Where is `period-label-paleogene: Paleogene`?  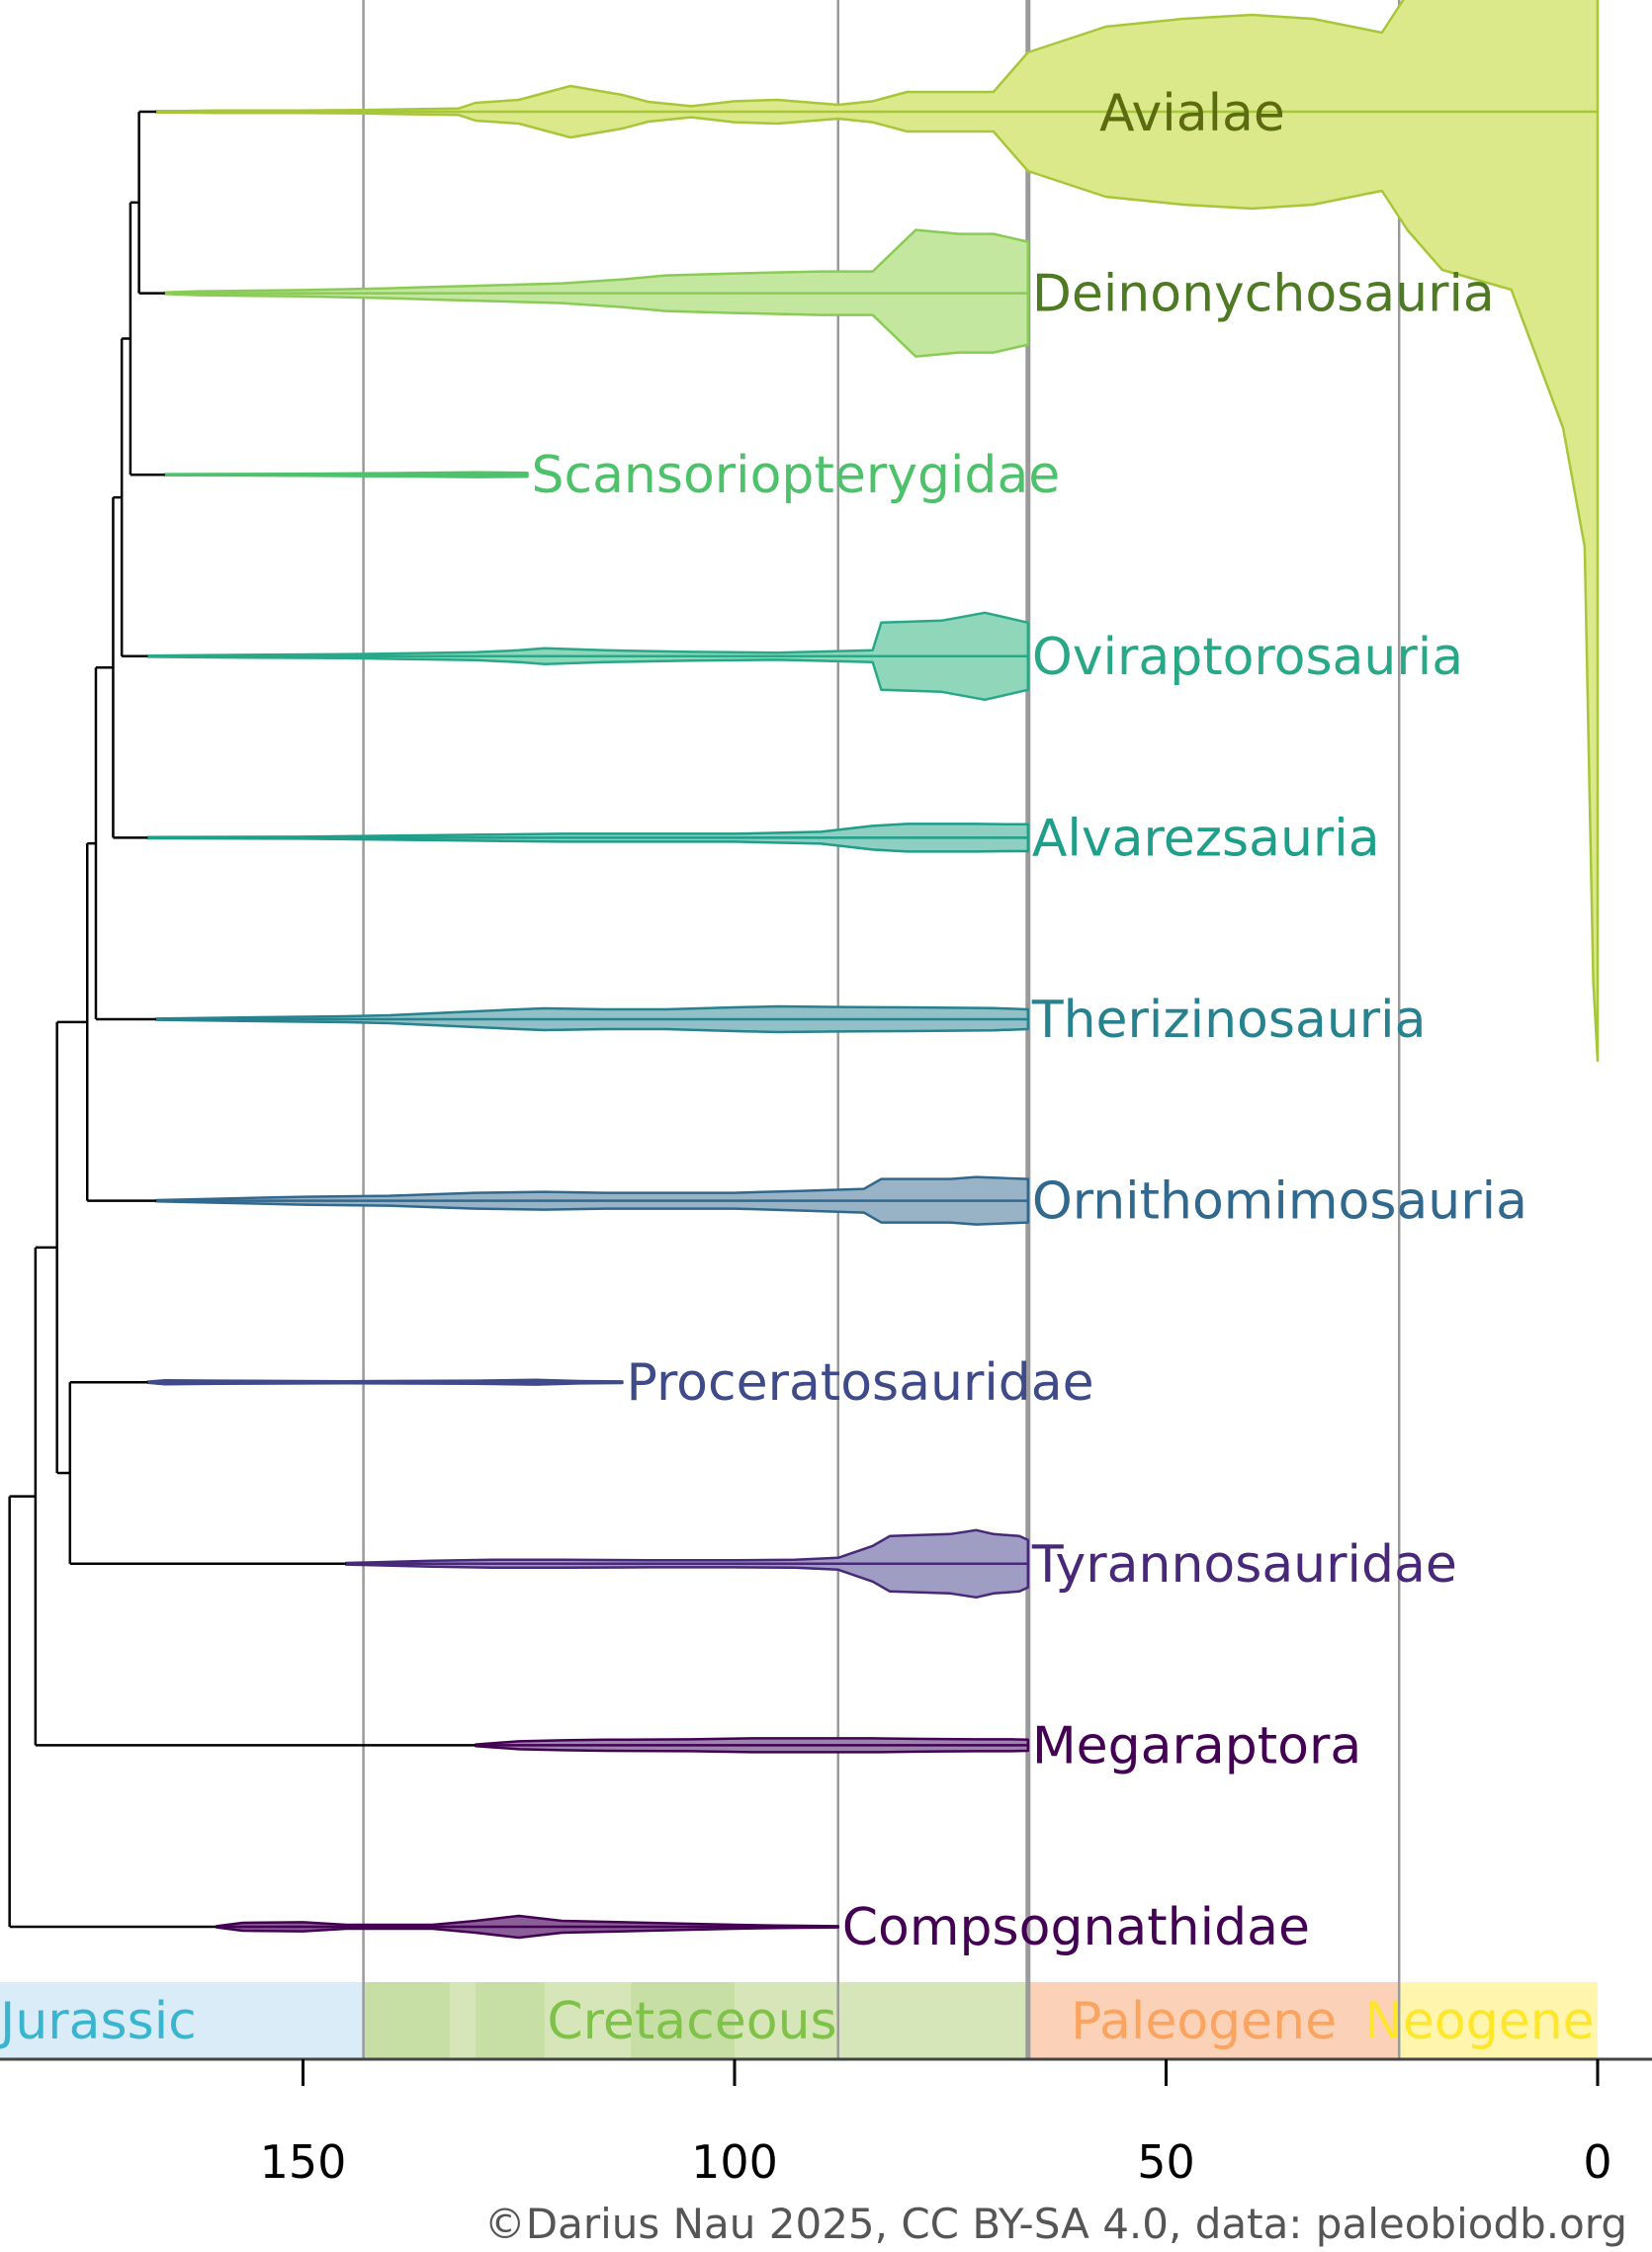 period-label-paleogene: Paleogene is located at coordinates (1204, 2021).